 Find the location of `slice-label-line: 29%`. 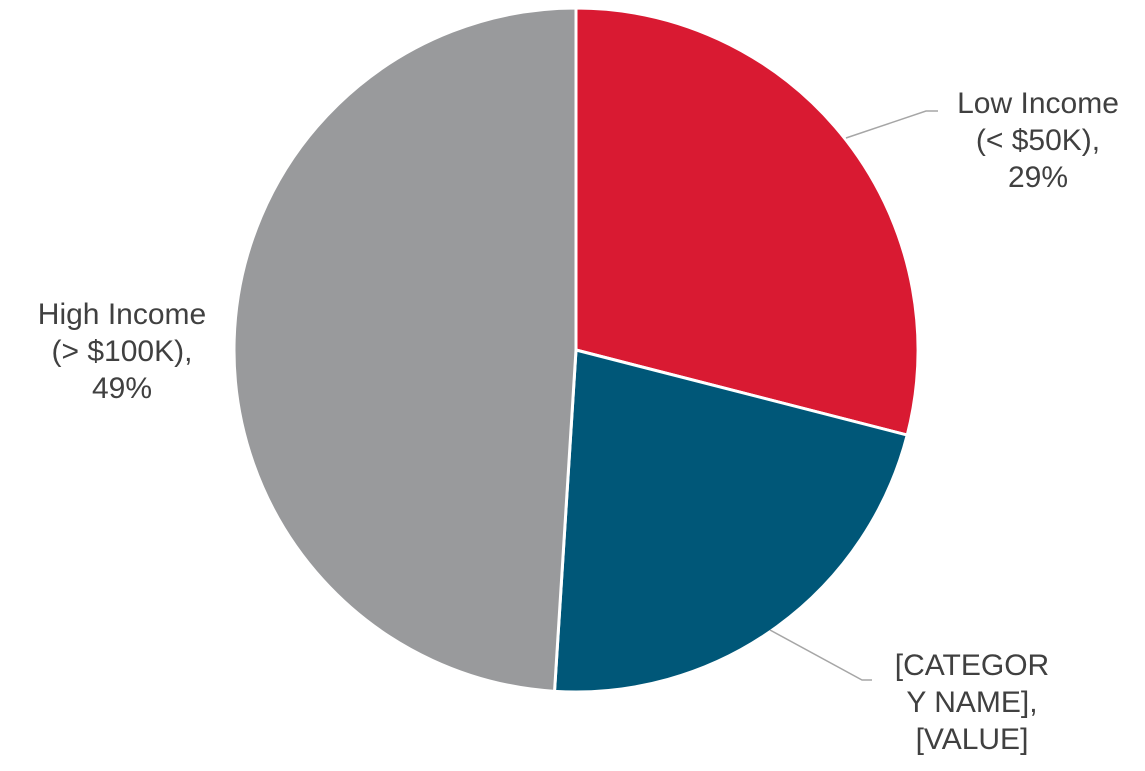

slice-label-line: 29% is located at coordinates (1038, 177).